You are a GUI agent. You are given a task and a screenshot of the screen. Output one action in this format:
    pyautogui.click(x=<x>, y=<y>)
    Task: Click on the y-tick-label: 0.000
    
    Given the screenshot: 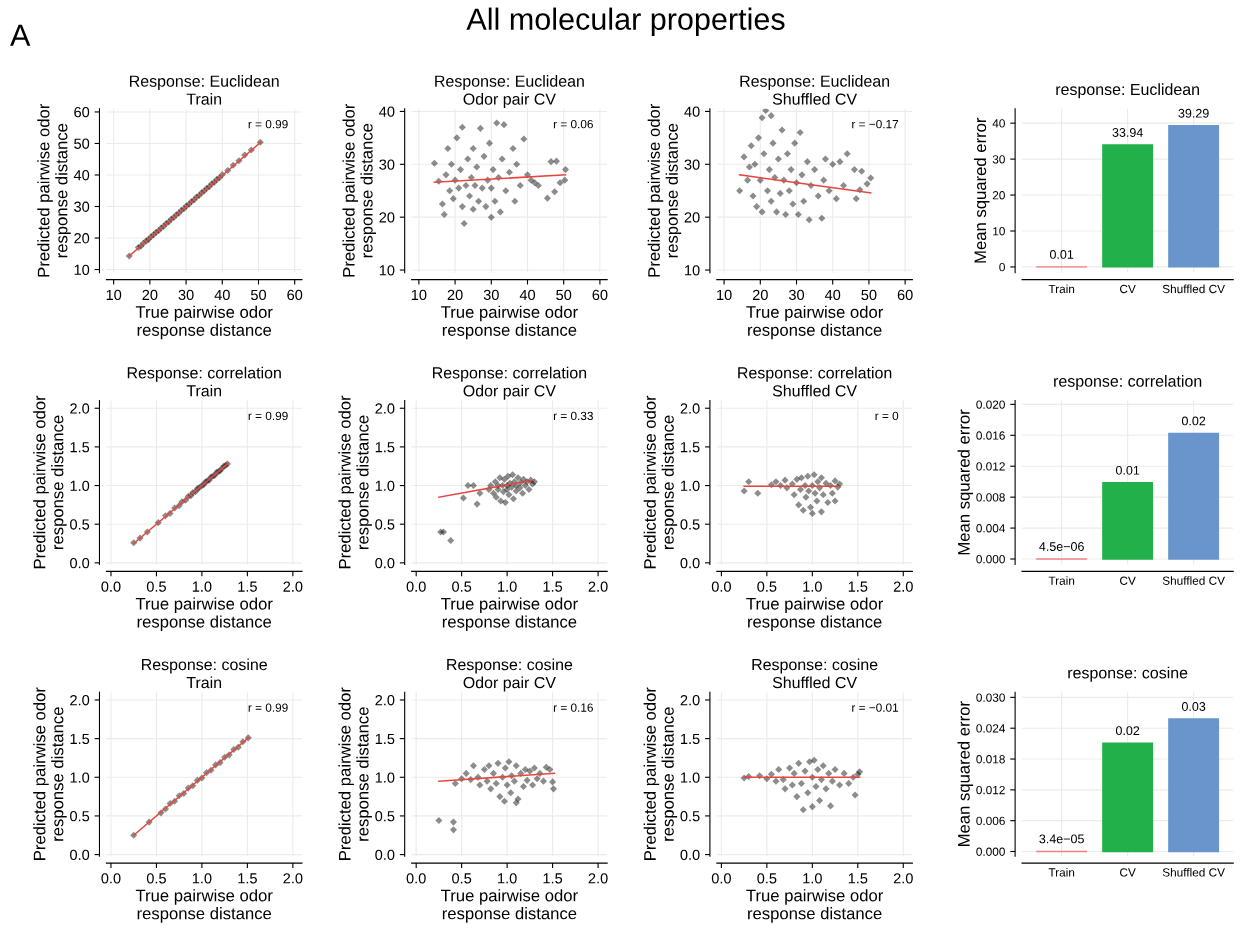 What is the action you would take?
    pyautogui.click(x=990, y=851)
    